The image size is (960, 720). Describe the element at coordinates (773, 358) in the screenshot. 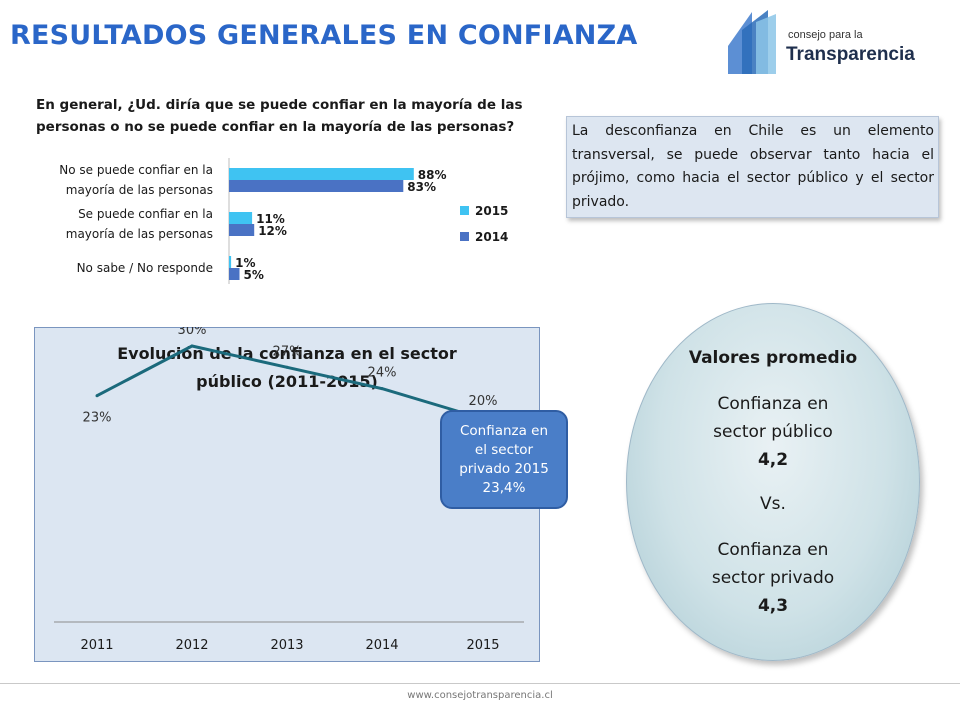

I see `summary-heading: Valores promedio` at that location.